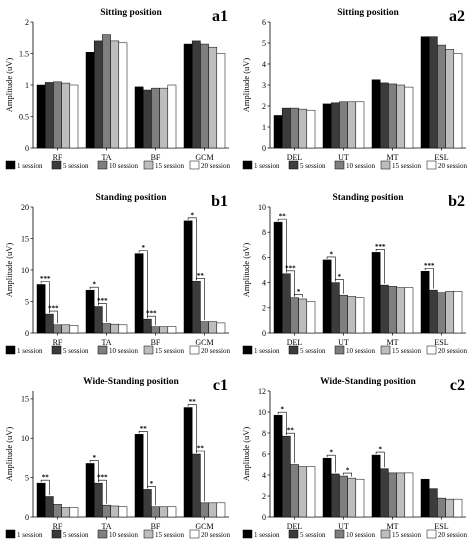  I want to click on panel-label: a2, so click(457, 16).